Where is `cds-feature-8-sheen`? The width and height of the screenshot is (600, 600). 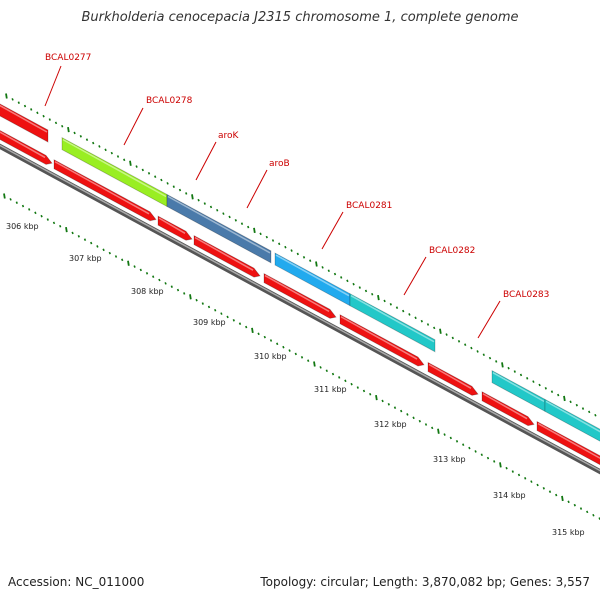 cds-feature-8-sheen is located at coordinates (505, 406).